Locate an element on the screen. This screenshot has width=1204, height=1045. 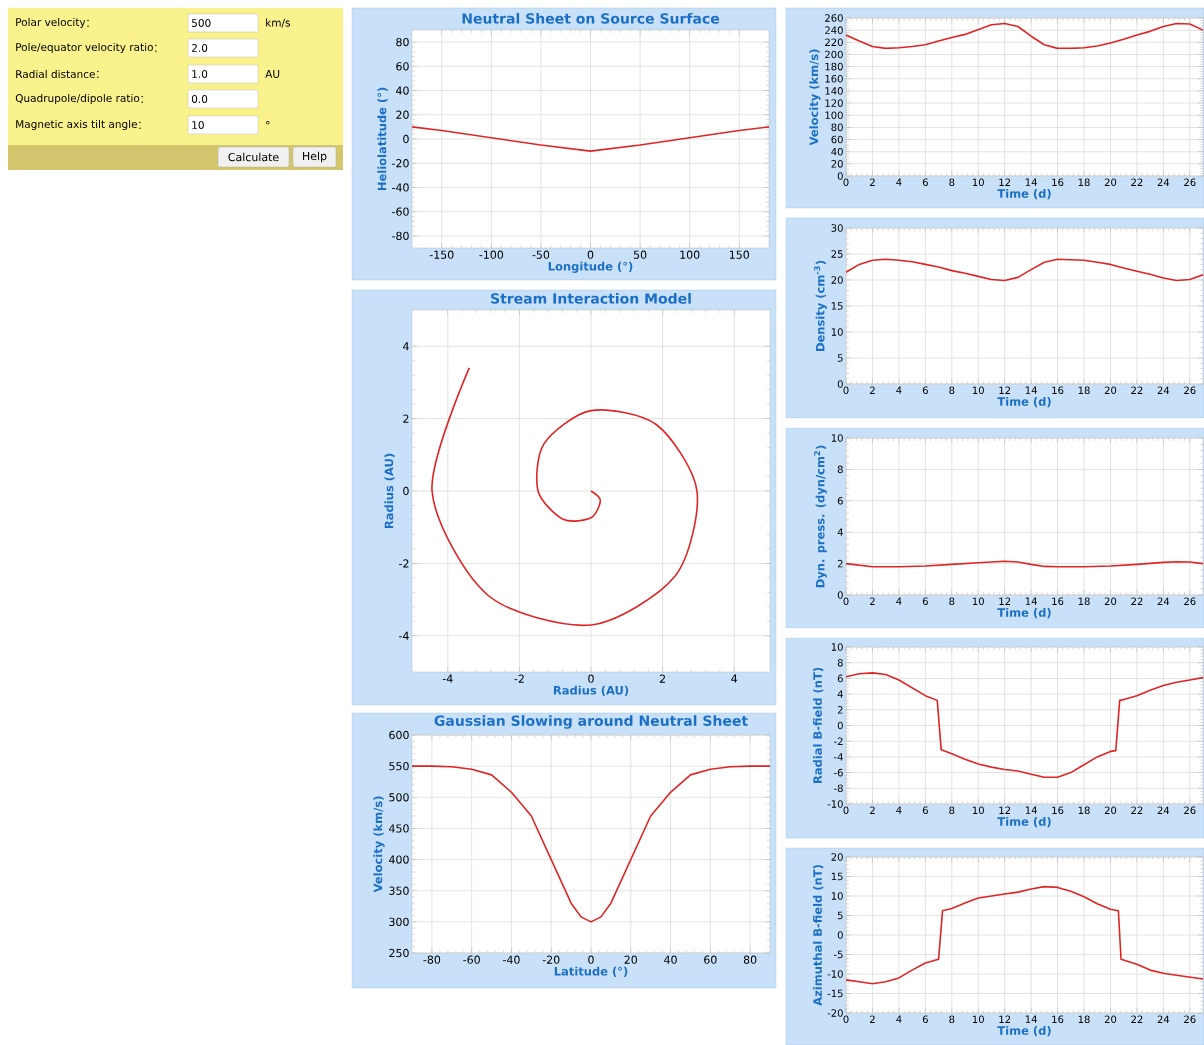
x-tick-label: -20 is located at coordinates (551, 959).